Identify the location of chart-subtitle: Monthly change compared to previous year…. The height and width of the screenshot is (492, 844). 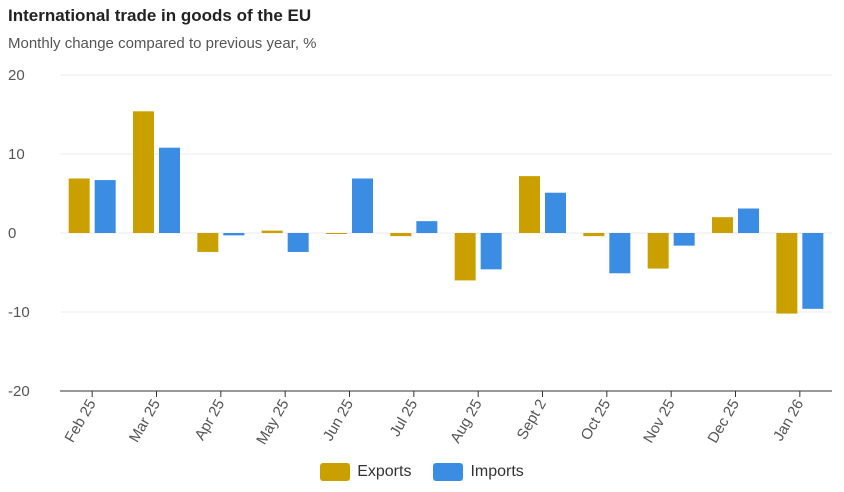
(162, 43).